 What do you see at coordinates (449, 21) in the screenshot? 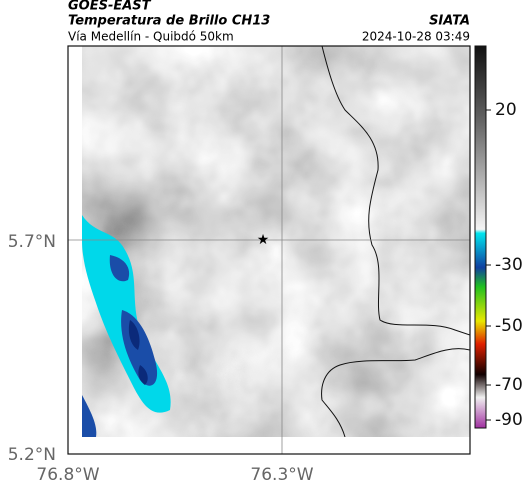
I see `source: SIATA` at bounding box center [449, 21].